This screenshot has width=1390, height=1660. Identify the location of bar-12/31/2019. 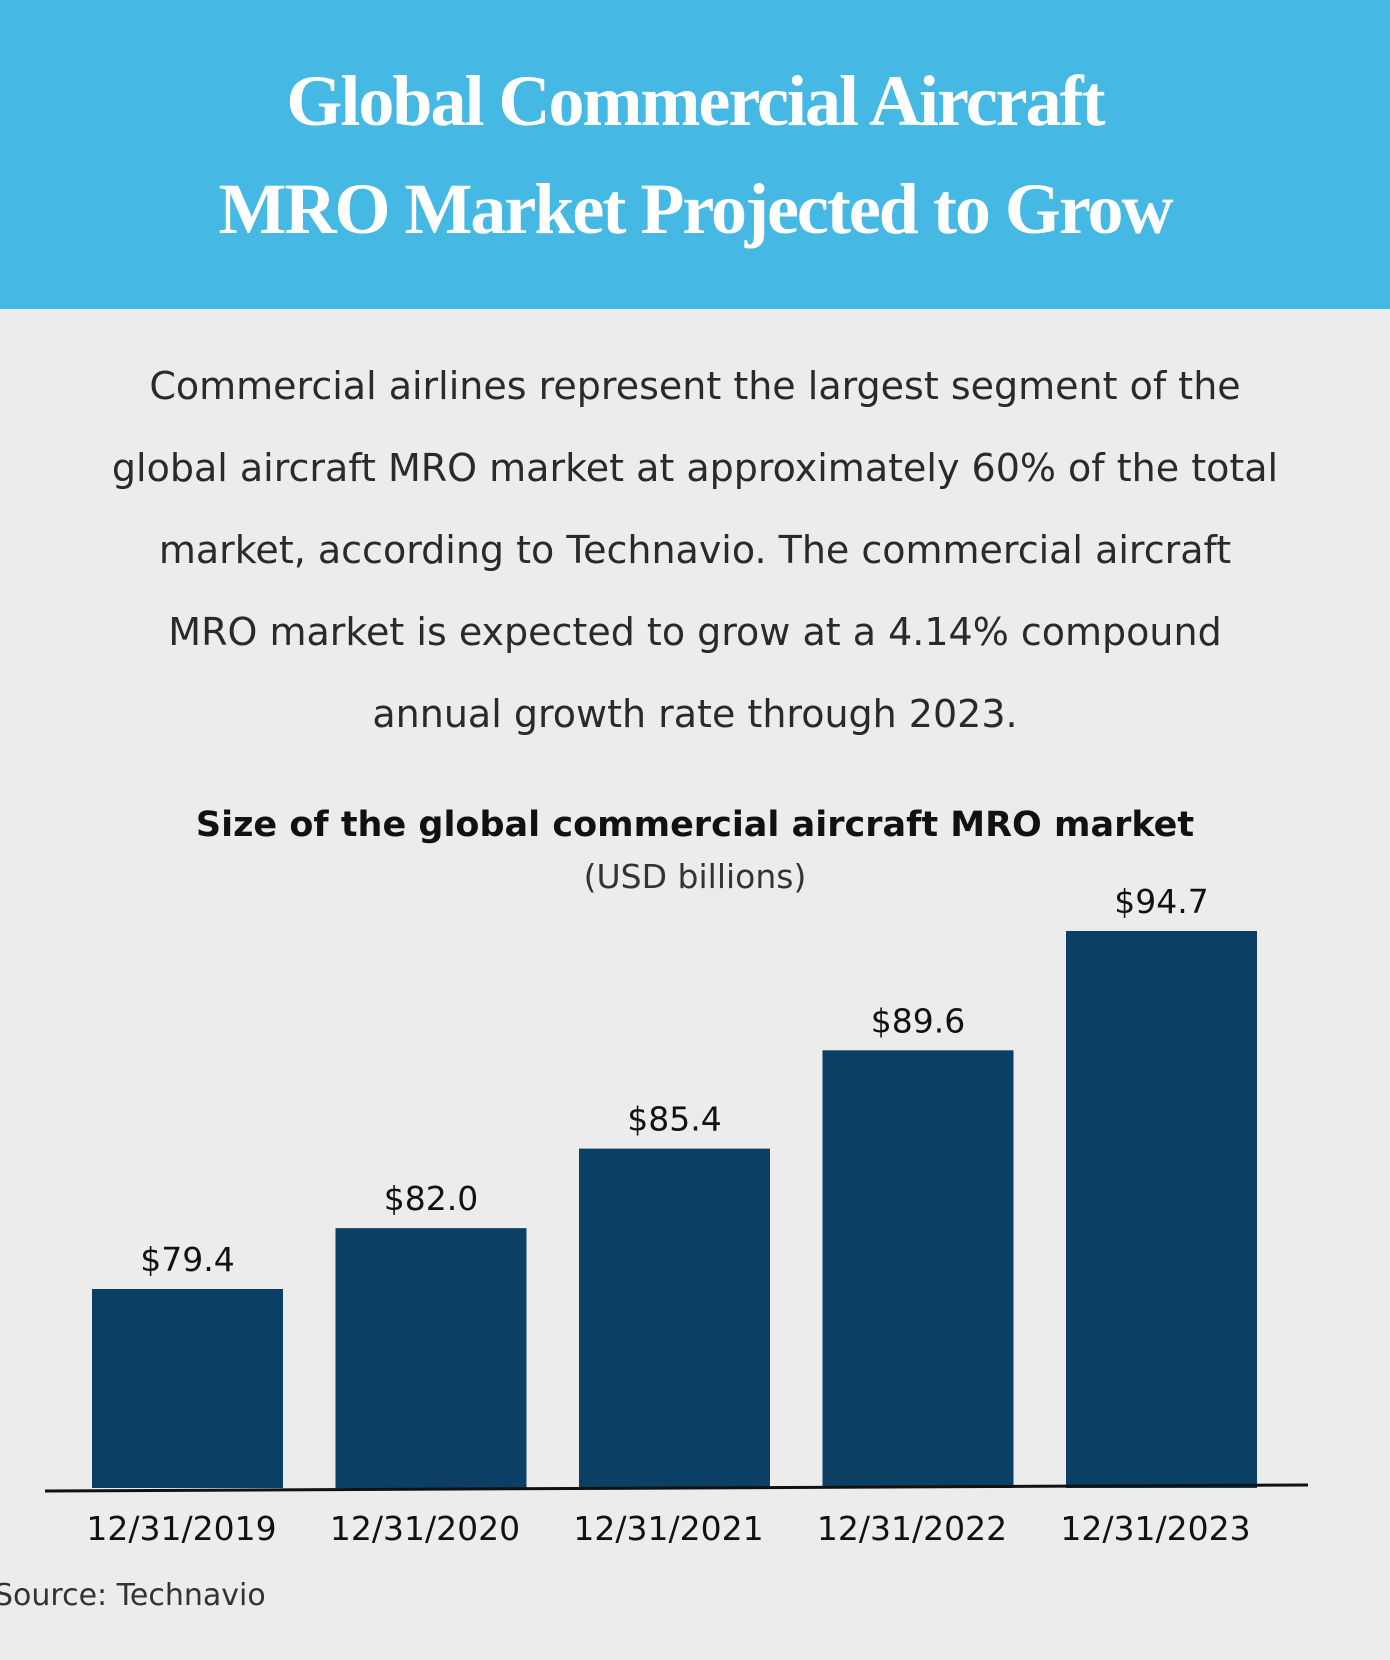
(187, 1388).